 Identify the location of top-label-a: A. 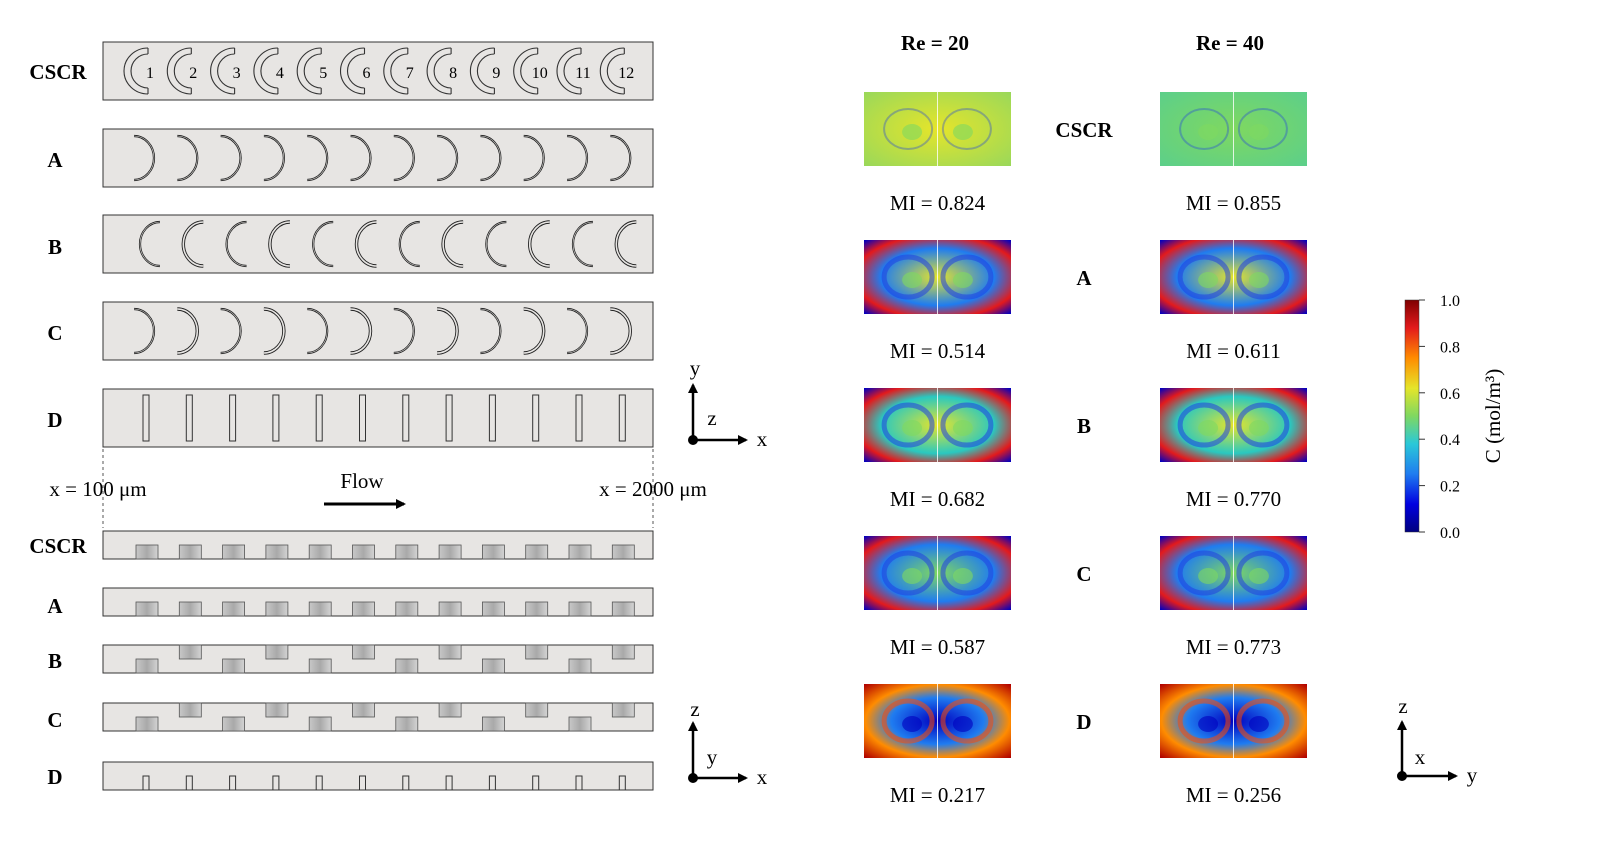
(55, 160).